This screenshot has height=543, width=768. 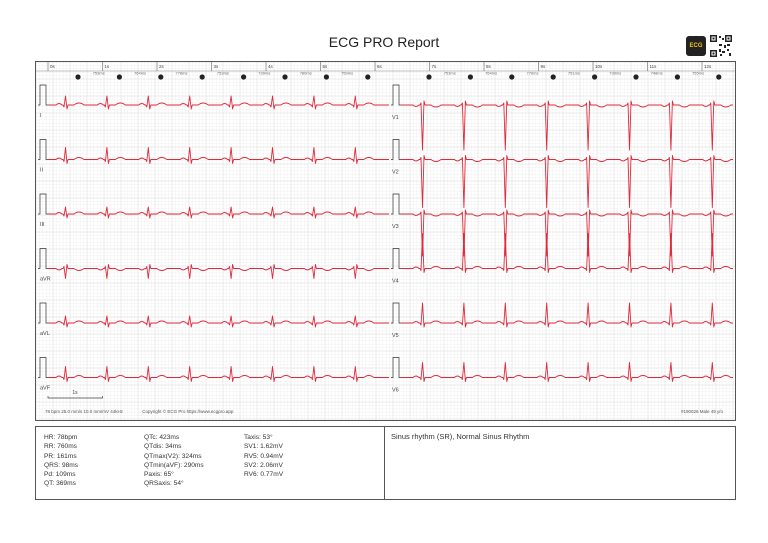 What do you see at coordinates (271, 66) in the screenshot?
I see `second-label: 4s` at bounding box center [271, 66].